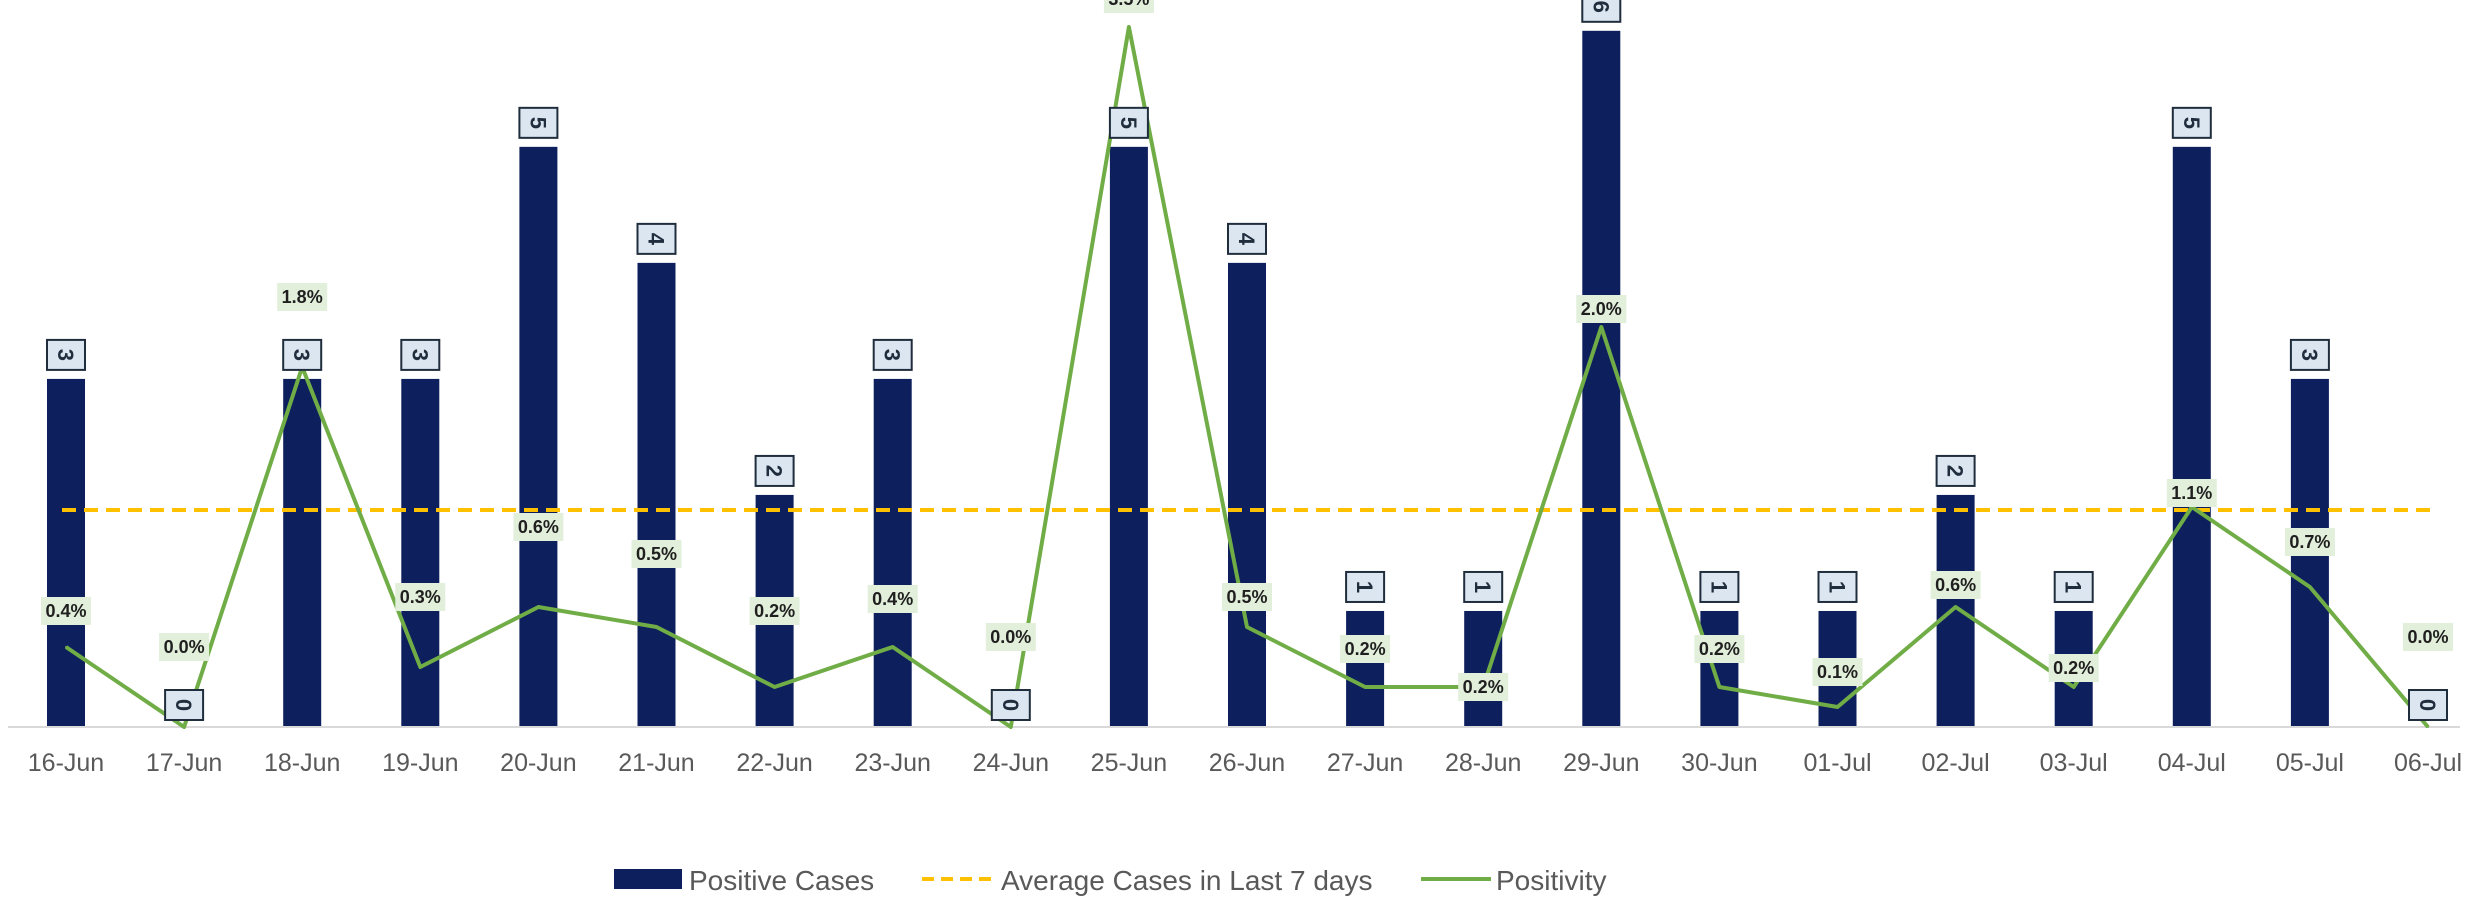  I want to click on x-tick-20-Jun: 20-Jun, so click(538, 763).